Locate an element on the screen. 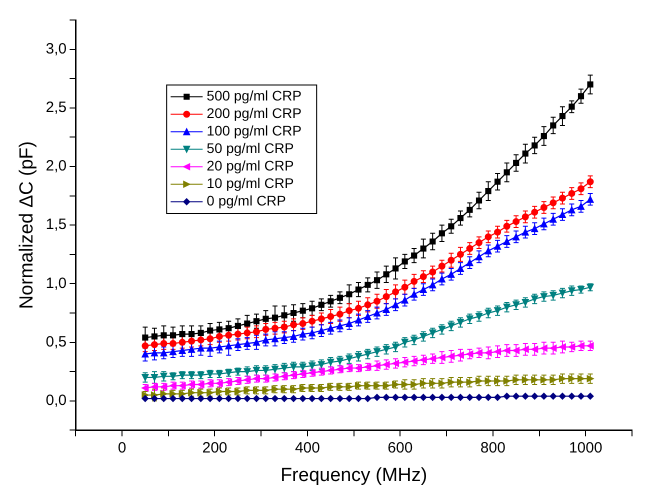 This screenshot has height=499, width=646. legend-label: 500 pg/ml CRP is located at coordinates (254, 96).